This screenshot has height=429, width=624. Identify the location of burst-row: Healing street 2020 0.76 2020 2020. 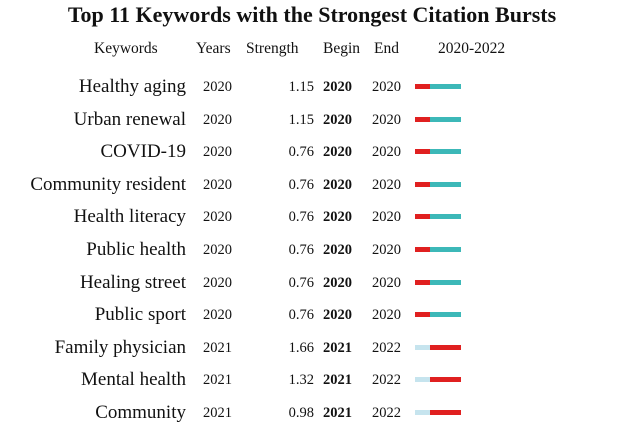
(312, 283).